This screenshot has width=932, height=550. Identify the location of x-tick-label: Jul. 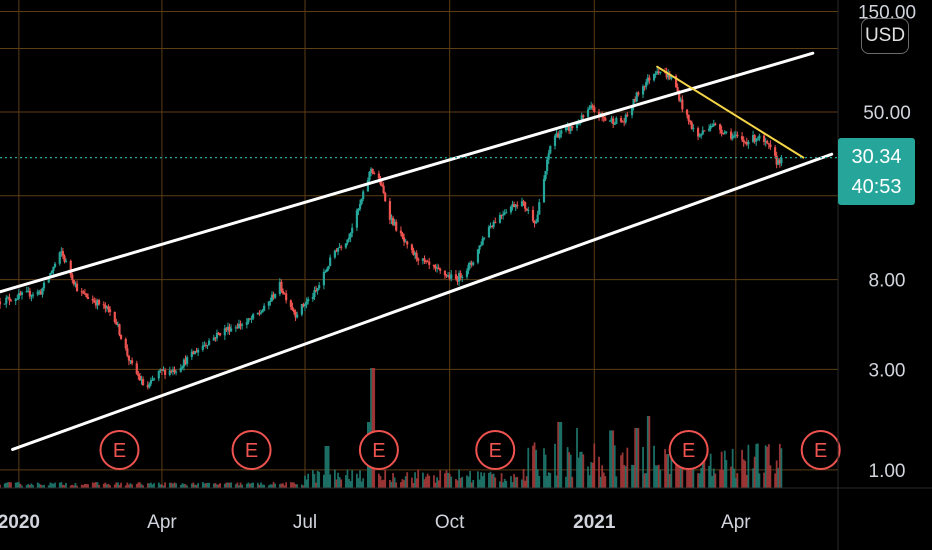
(305, 522).